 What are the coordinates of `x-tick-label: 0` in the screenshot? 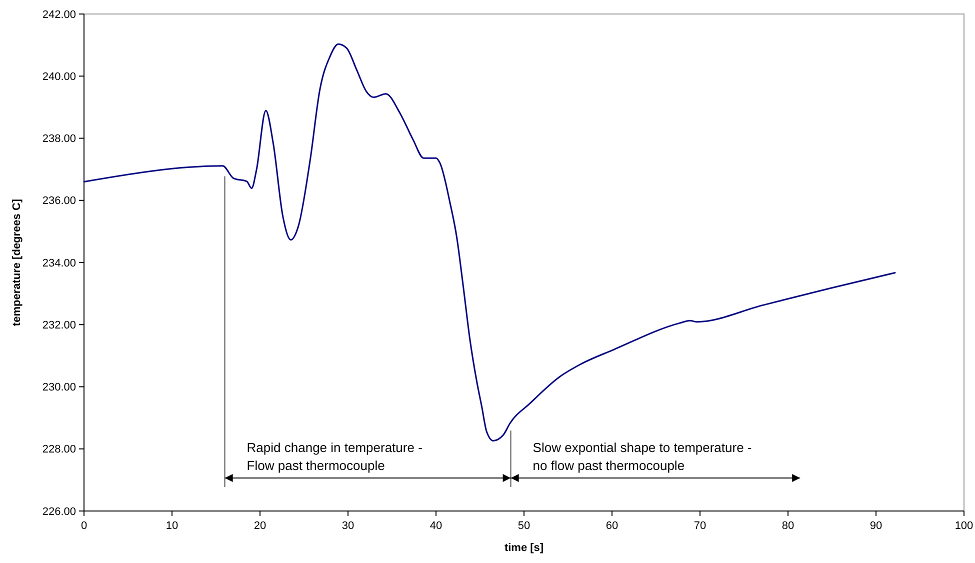 It's located at (84, 526).